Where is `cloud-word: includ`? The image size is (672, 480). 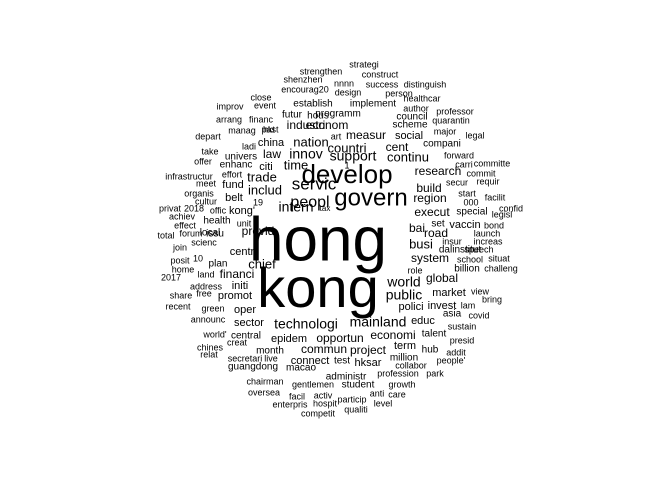
cloud-word: includ is located at coordinates (265, 189).